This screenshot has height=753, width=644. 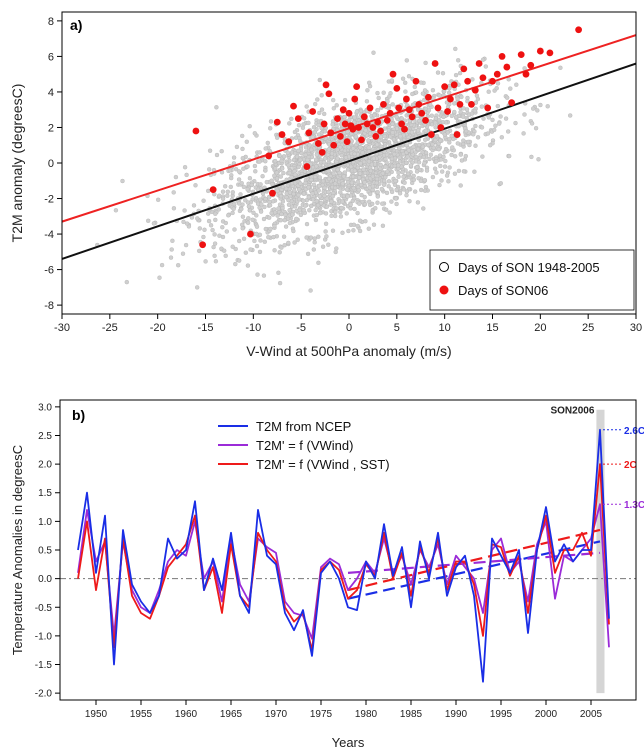 What do you see at coordinates (304, 445) in the screenshot?
I see `legend-label-vwind: T2M' = f (VWind)` at bounding box center [304, 445].